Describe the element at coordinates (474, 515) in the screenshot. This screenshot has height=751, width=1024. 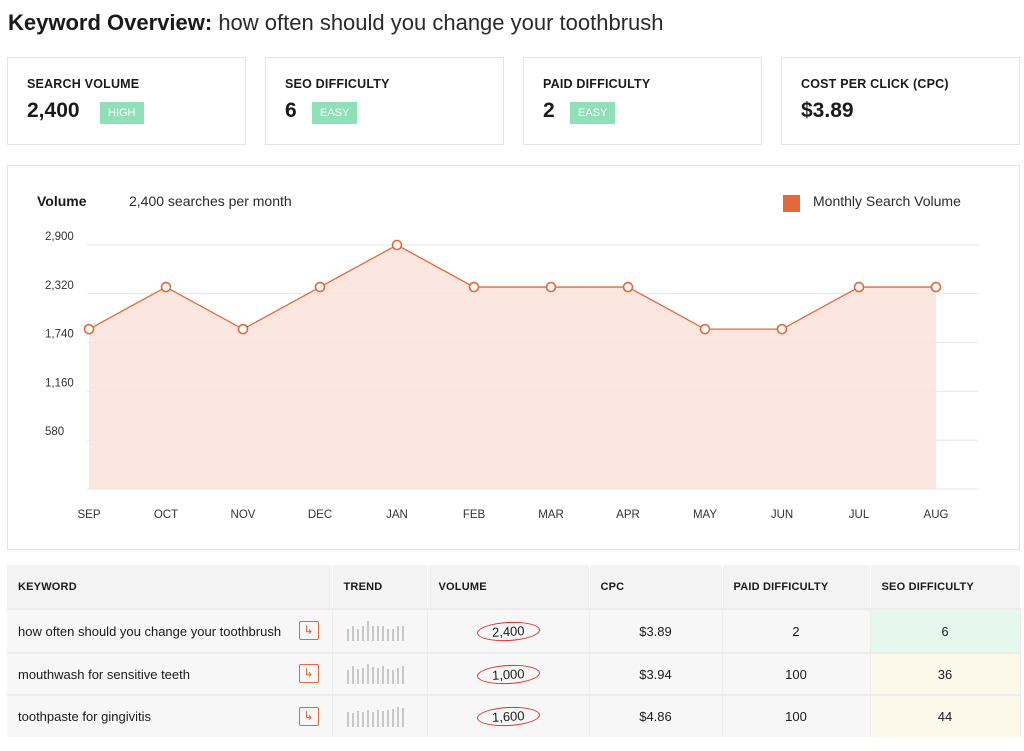
I see `x-tick-label: FEB` at that location.